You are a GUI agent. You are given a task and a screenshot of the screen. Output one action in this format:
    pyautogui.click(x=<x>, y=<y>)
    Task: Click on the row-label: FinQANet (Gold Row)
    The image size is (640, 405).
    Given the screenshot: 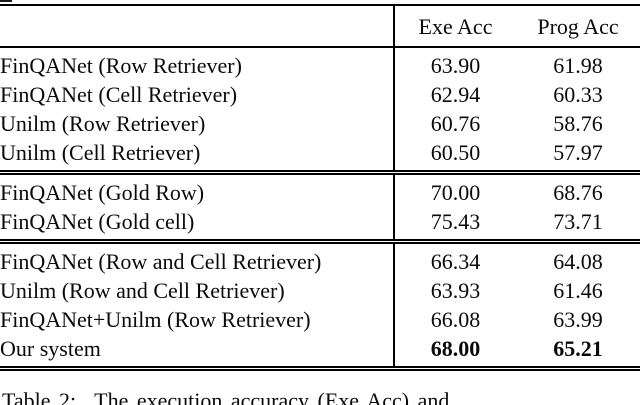 What is the action you would take?
    pyautogui.click(x=102, y=192)
    